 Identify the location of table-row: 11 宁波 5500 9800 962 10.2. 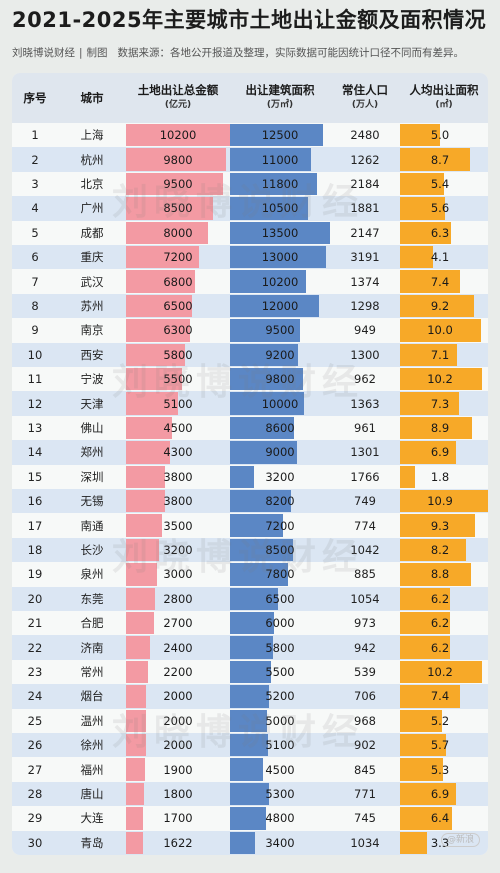
(250, 379).